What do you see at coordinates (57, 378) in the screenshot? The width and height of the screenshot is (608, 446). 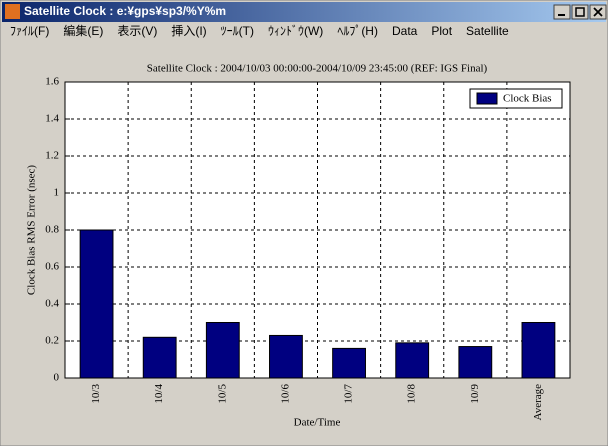 I see `y-tick-label: 0` at bounding box center [57, 378].